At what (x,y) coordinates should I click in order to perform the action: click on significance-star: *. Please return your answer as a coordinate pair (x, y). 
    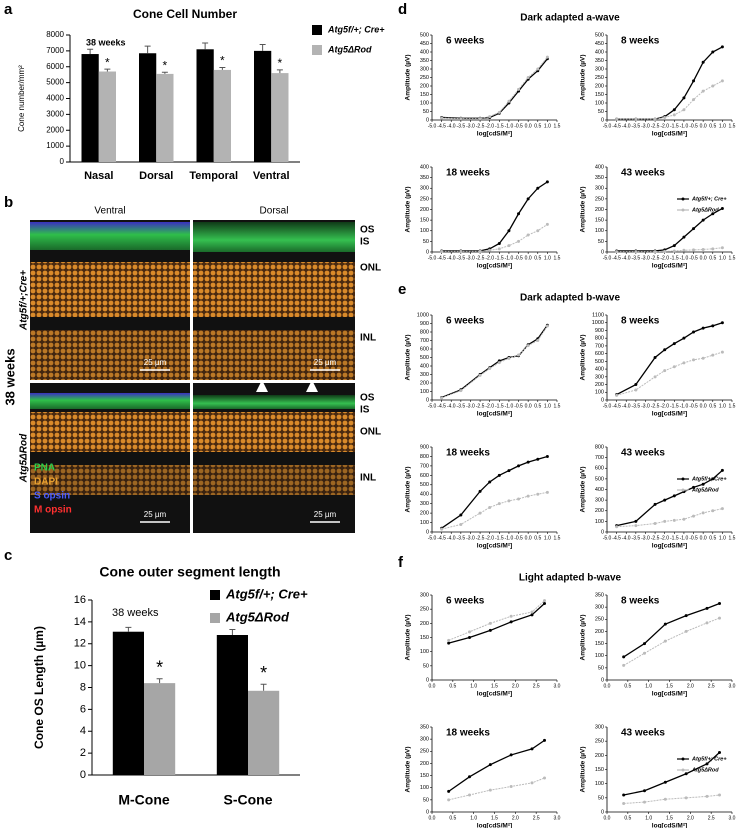
    Looking at the image, I should click on (222, 61).